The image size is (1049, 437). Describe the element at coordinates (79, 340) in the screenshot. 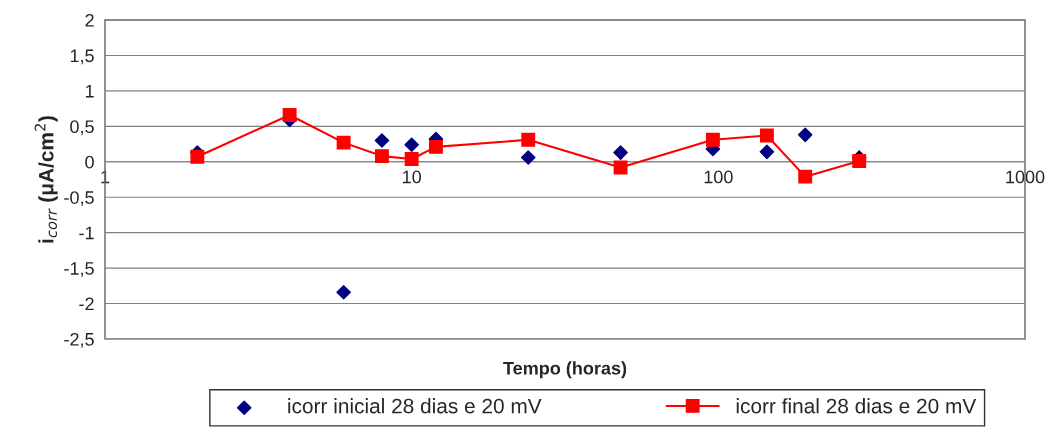

I see `y-tick-label: -2,5` at that location.